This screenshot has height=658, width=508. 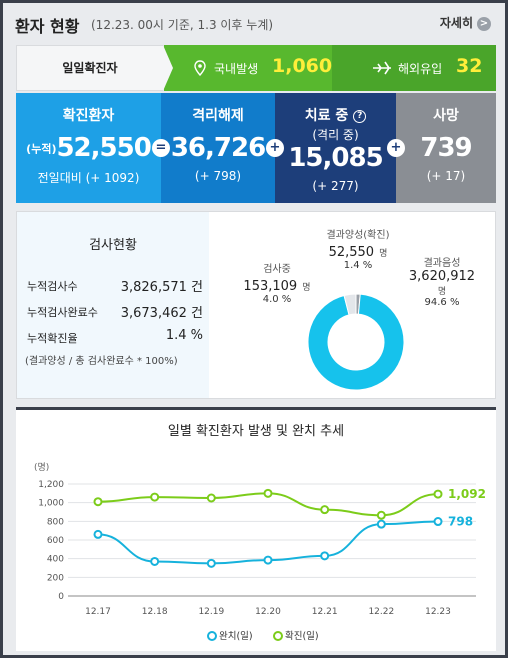 I want to click on donut-slice-negative, so click(x=356, y=342).